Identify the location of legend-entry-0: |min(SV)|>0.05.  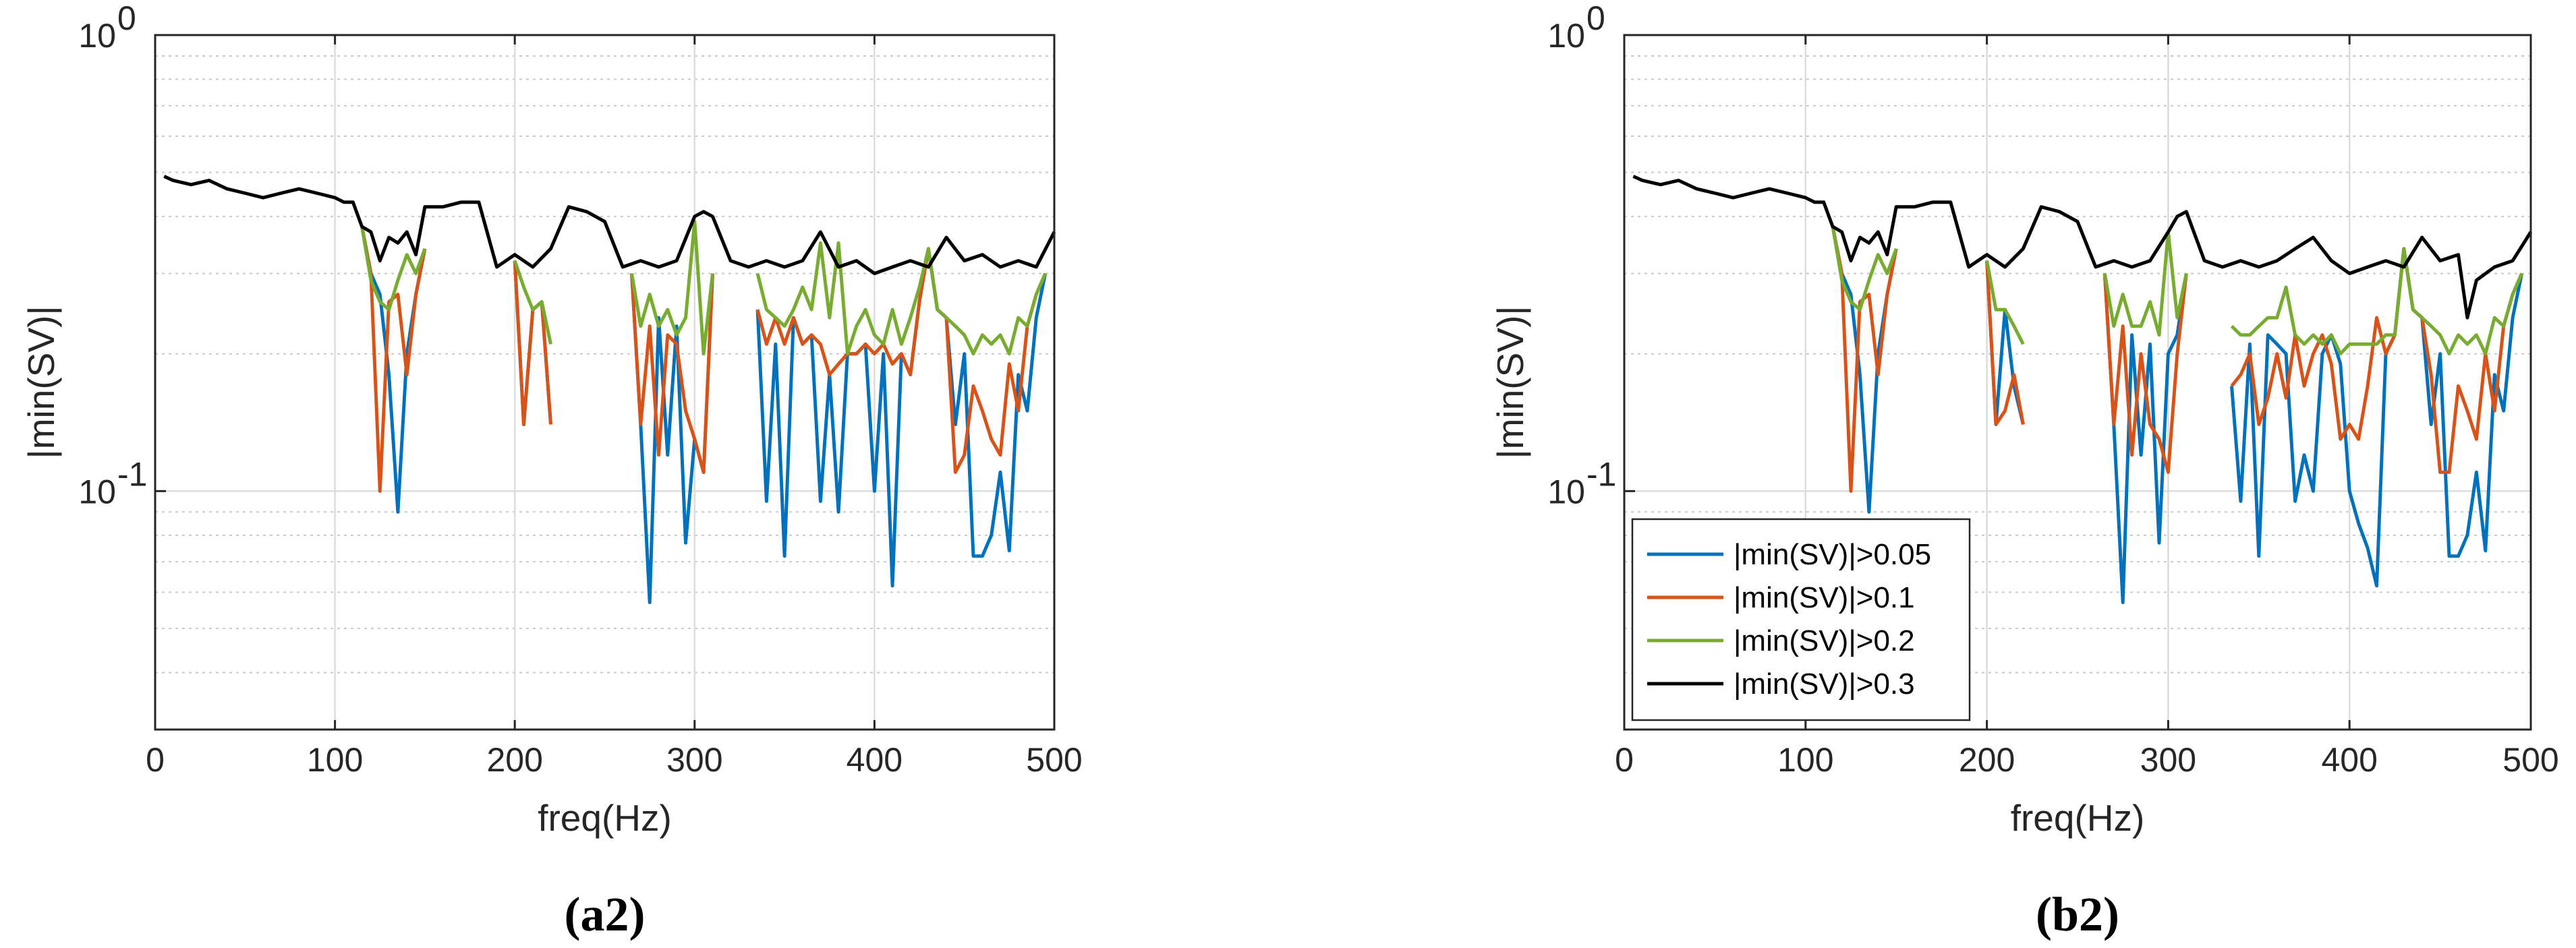
(1832, 554).